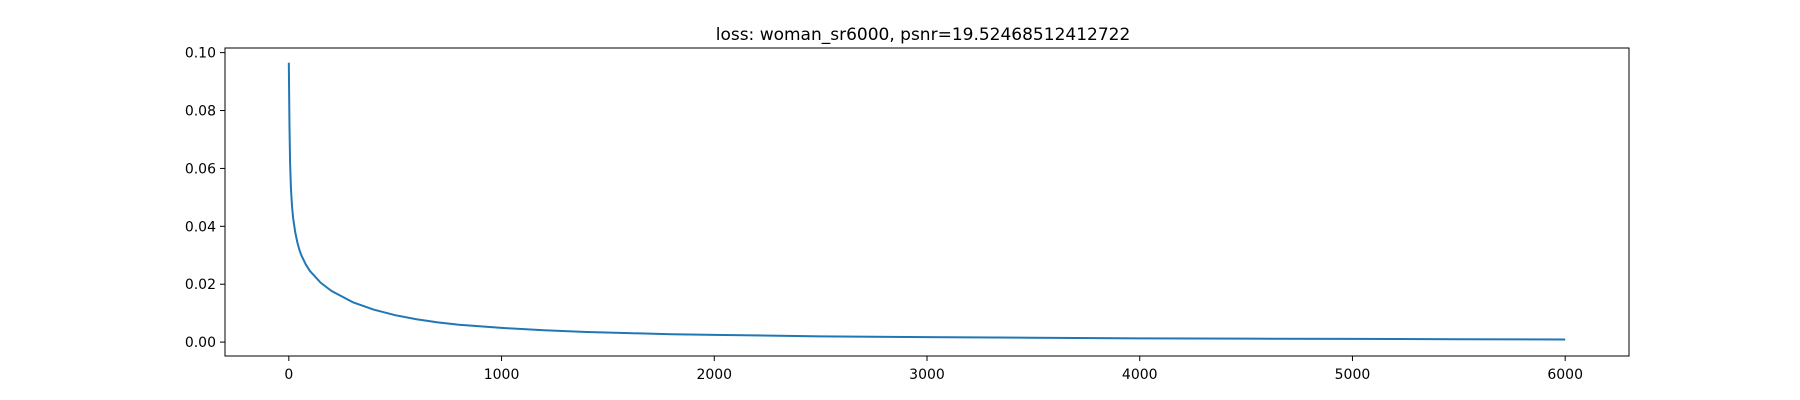 The width and height of the screenshot is (1800, 400). I want to click on x-tick-label: 0, so click(288, 375).